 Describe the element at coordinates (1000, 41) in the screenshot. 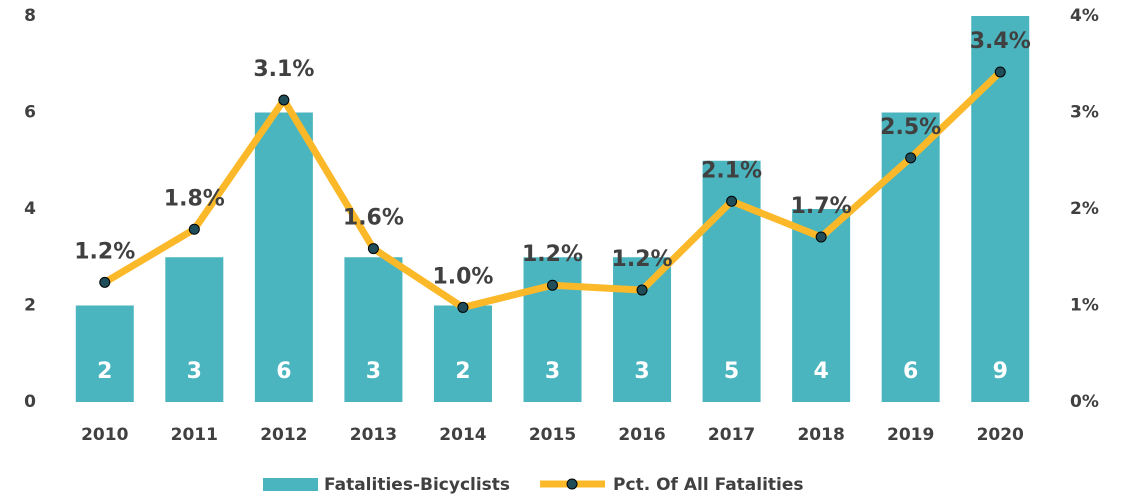

I see `line-label: 3.4%` at that location.